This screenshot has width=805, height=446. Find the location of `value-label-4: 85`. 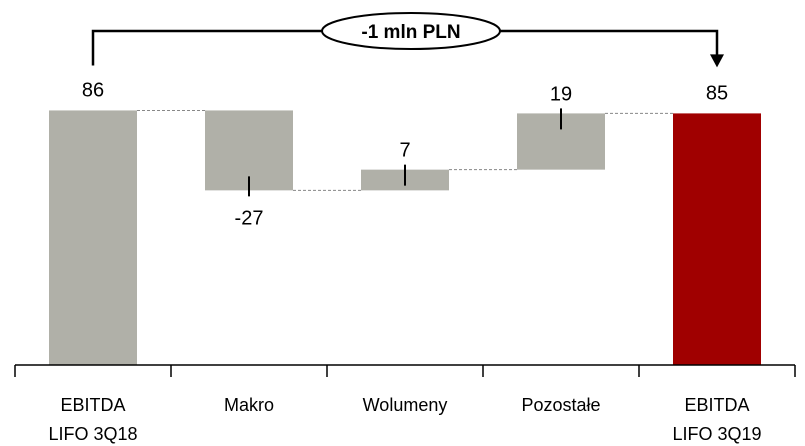

value-label-4: 85 is located at coordinates (717, 93).